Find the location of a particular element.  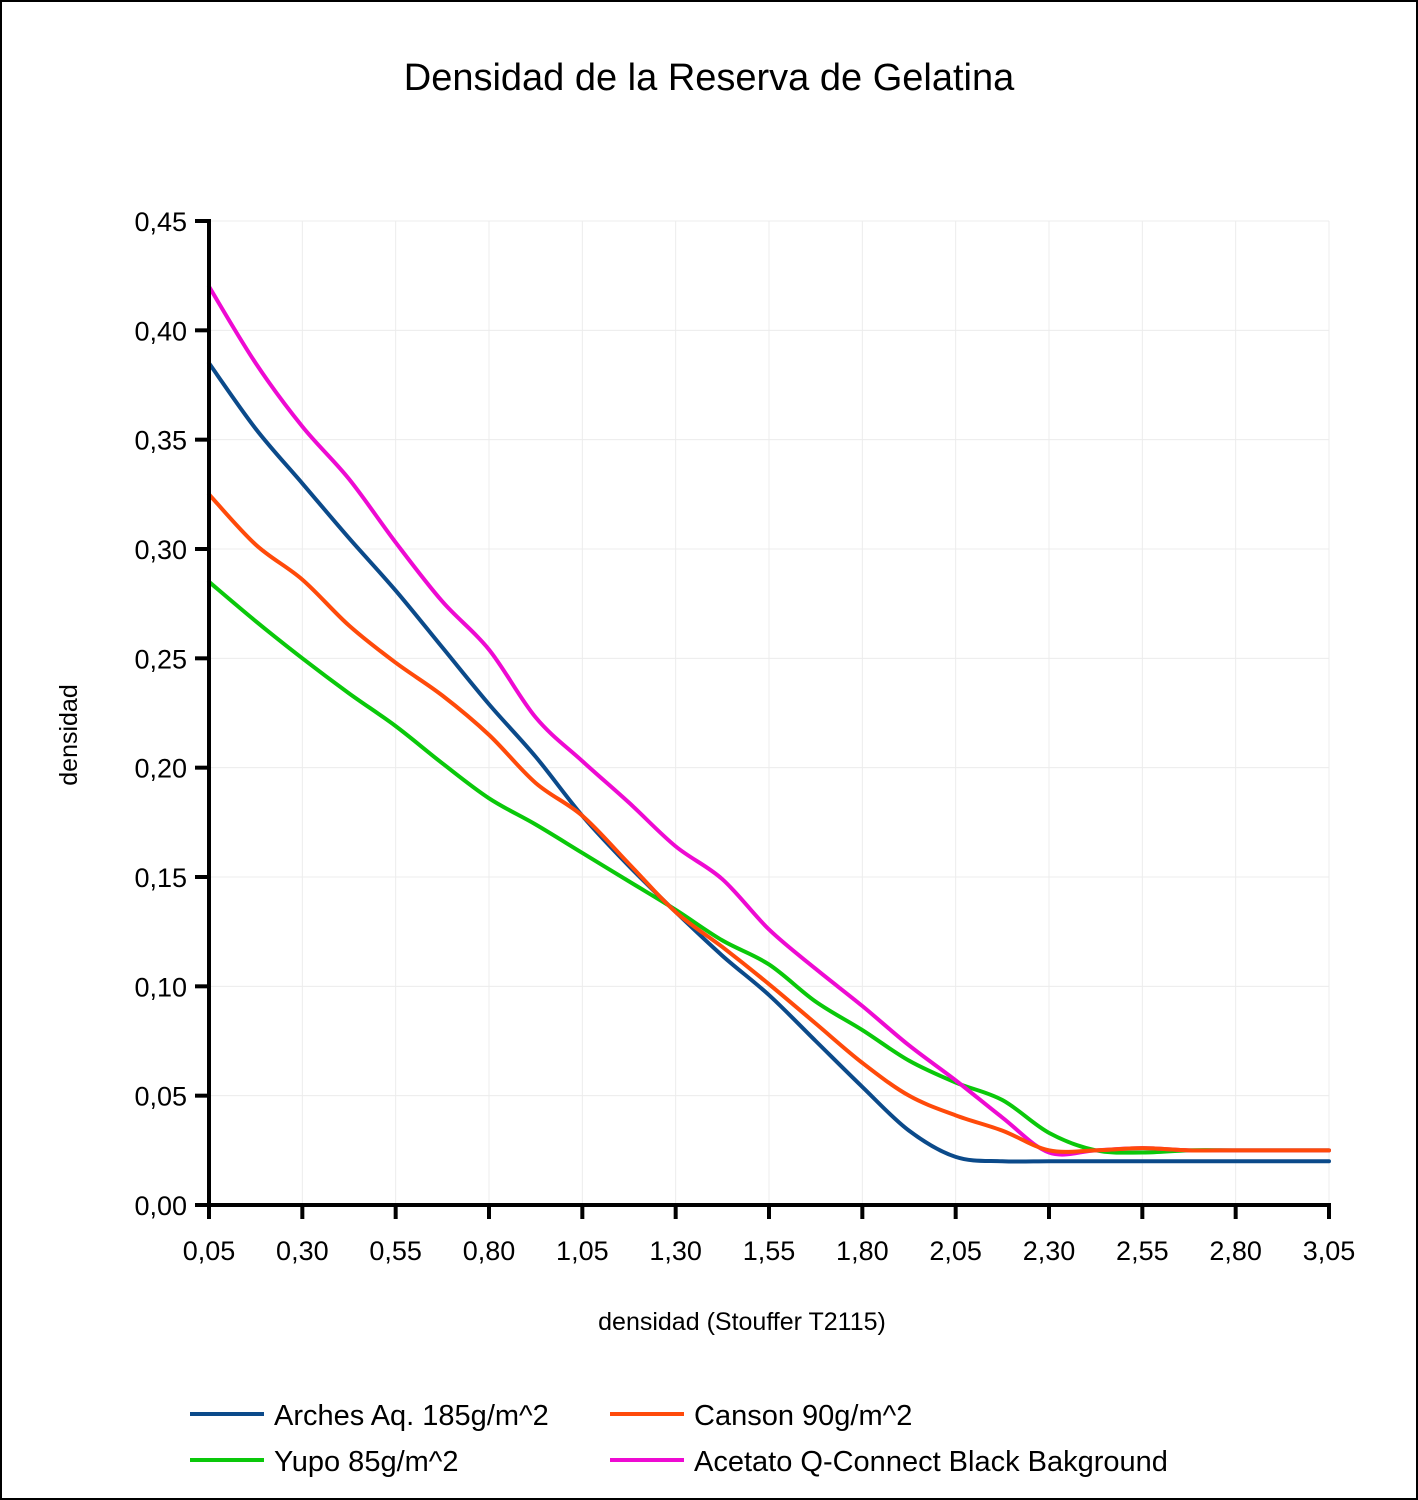

x-tick-label: 2,80 is located at coordinates (1235, 1251).